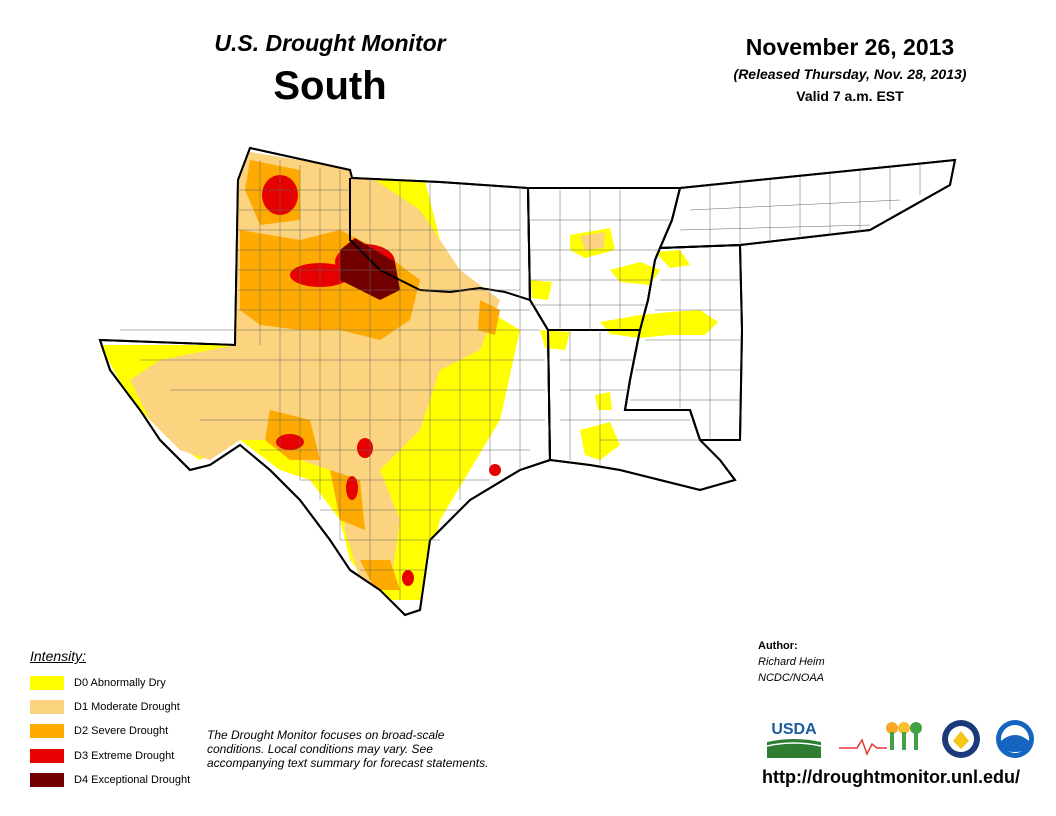 The height and width of the screenshot is (816, 1056). Describe the element at coordinates (778, 646) in the screenshot. I see `author-label: Author:` at that location.